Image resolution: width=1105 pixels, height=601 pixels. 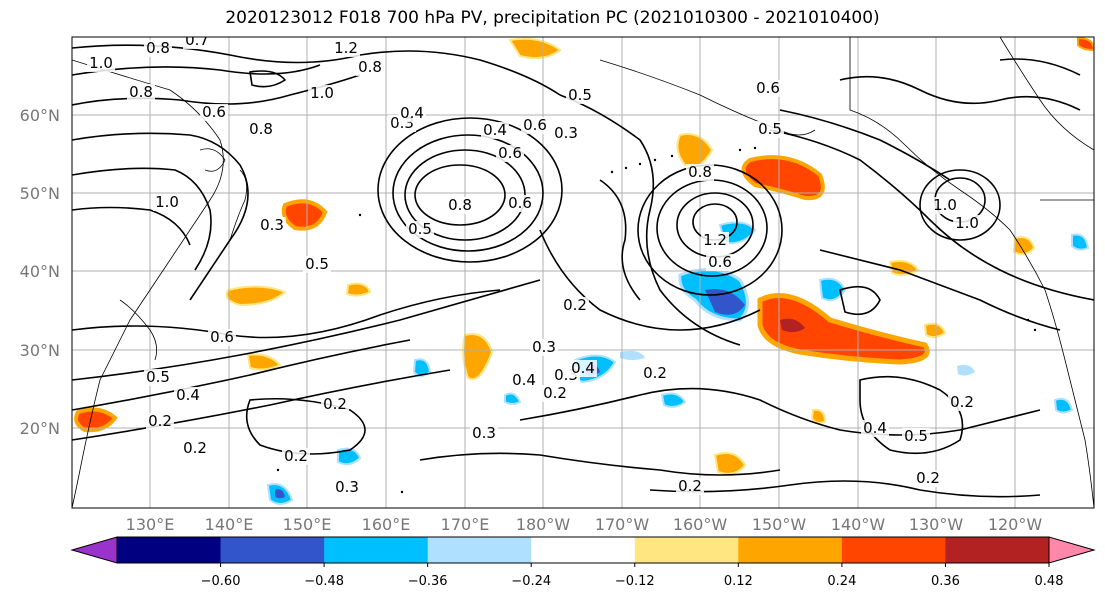 I want to click on lon-label: 140°E, so click(x=229, y=524).